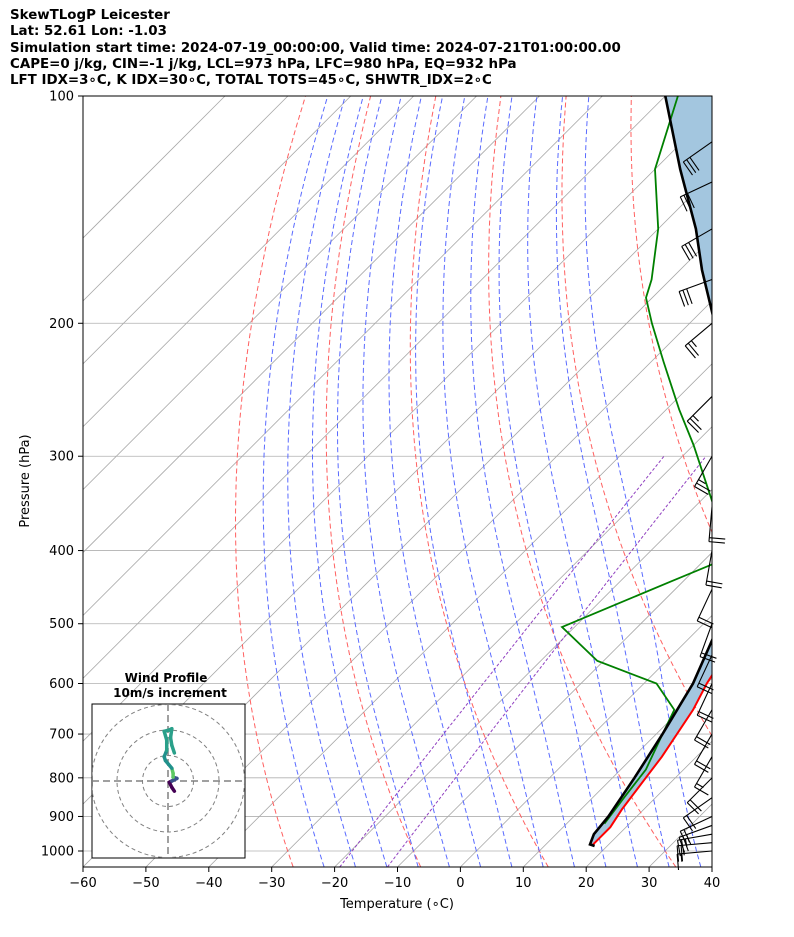 The width and height of the screenshot is (794, 937). I want to click on hodograph-segment, so click(173, 749).